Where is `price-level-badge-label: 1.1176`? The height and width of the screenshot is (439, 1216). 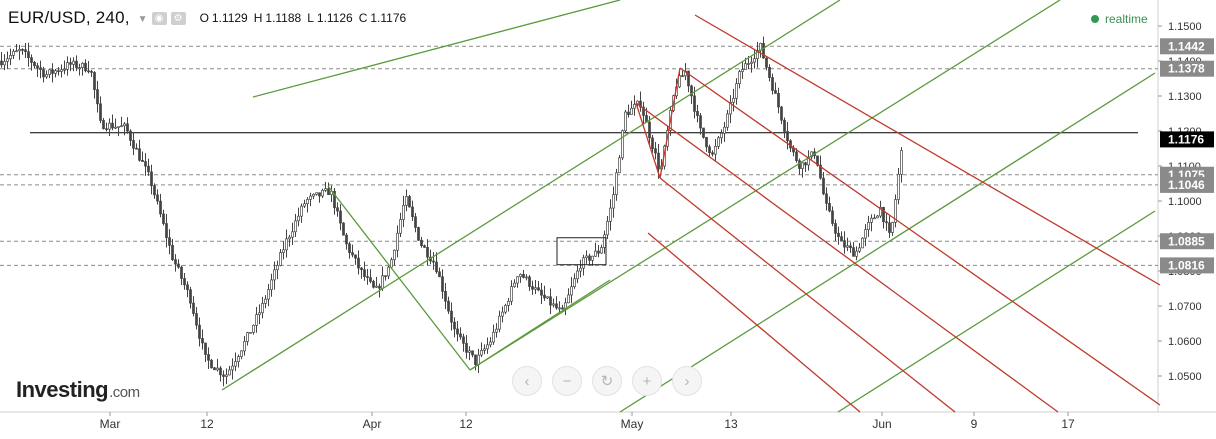
price-level-badge-label: 1.1176 is located at coordinates (1186, 139).